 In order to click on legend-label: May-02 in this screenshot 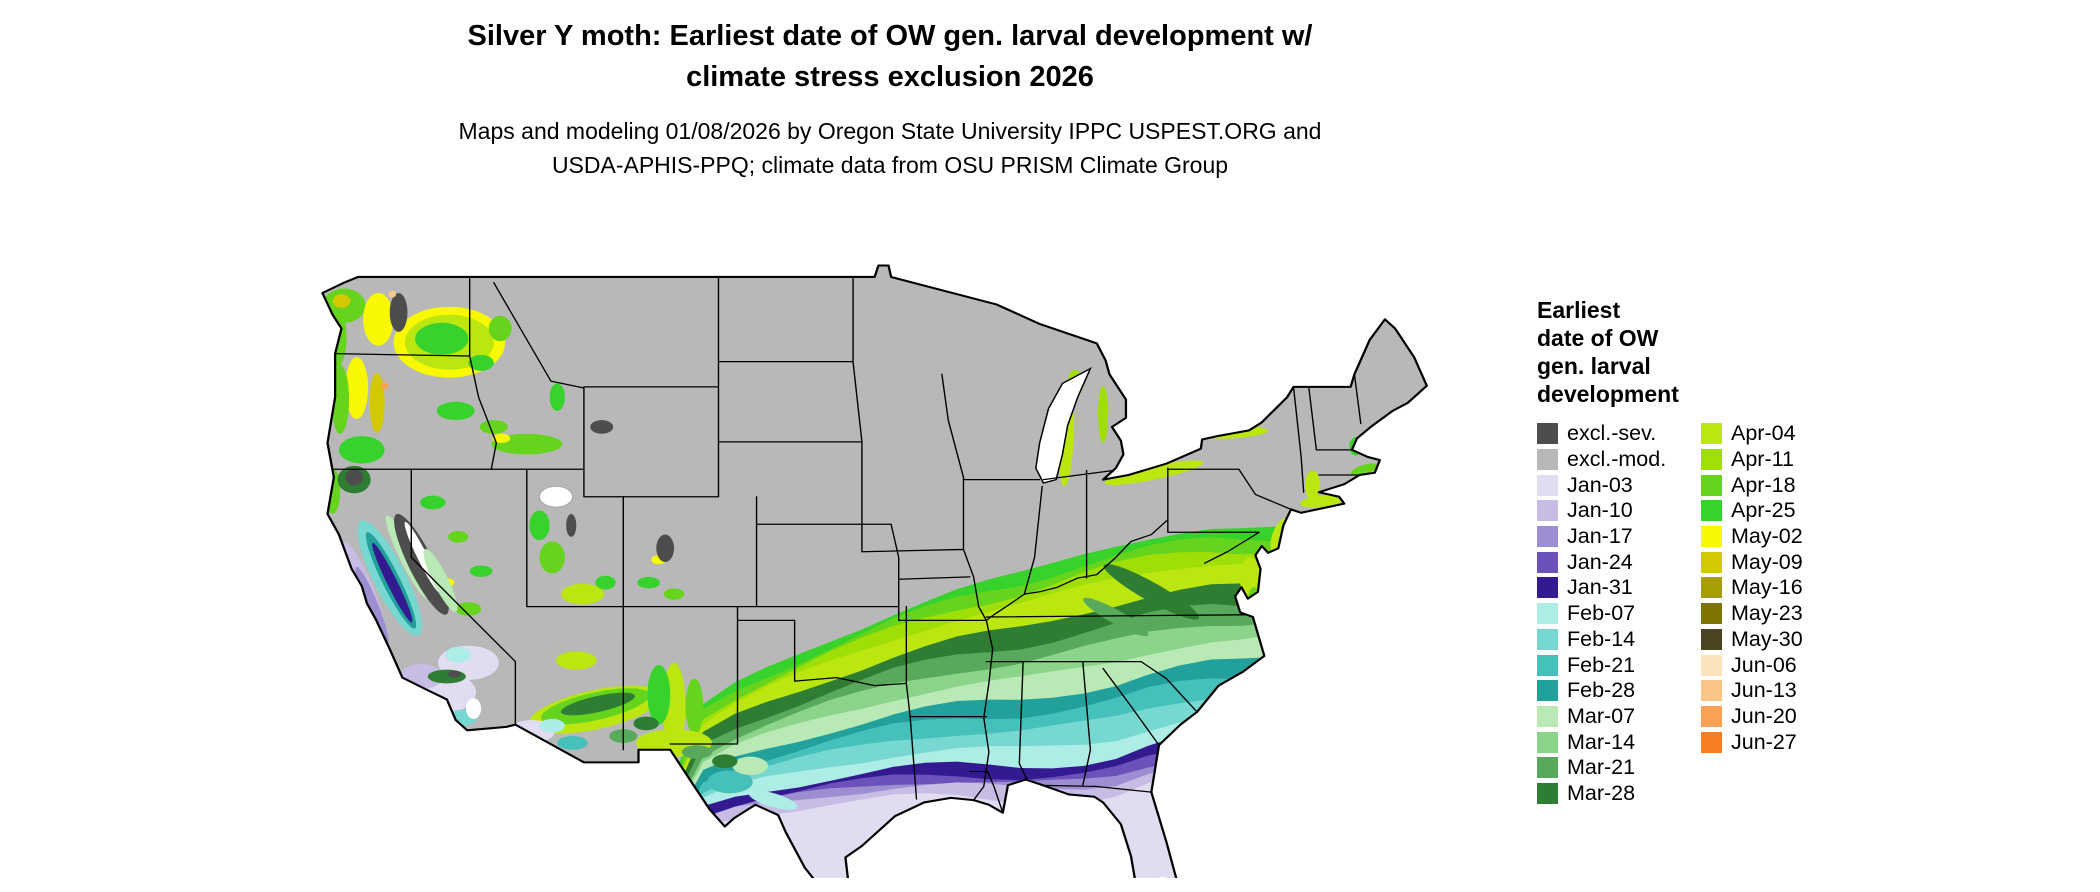, I will do `click(1767, 536)`.